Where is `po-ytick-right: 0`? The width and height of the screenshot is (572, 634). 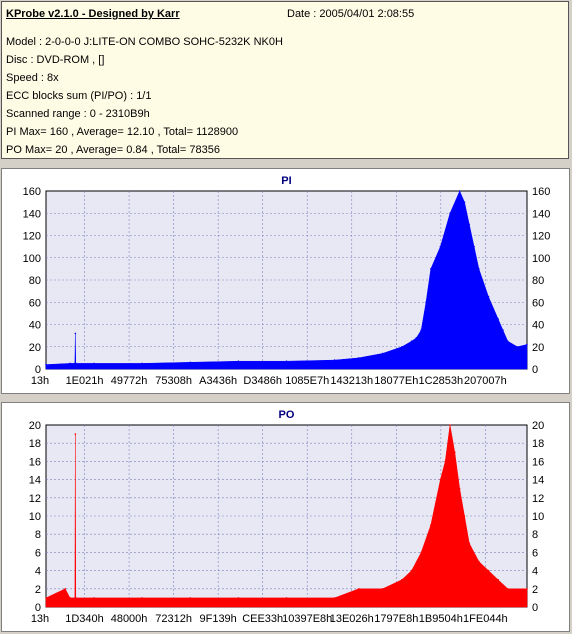
po-ytick-right: 0 is located at coordinates (535, 608).